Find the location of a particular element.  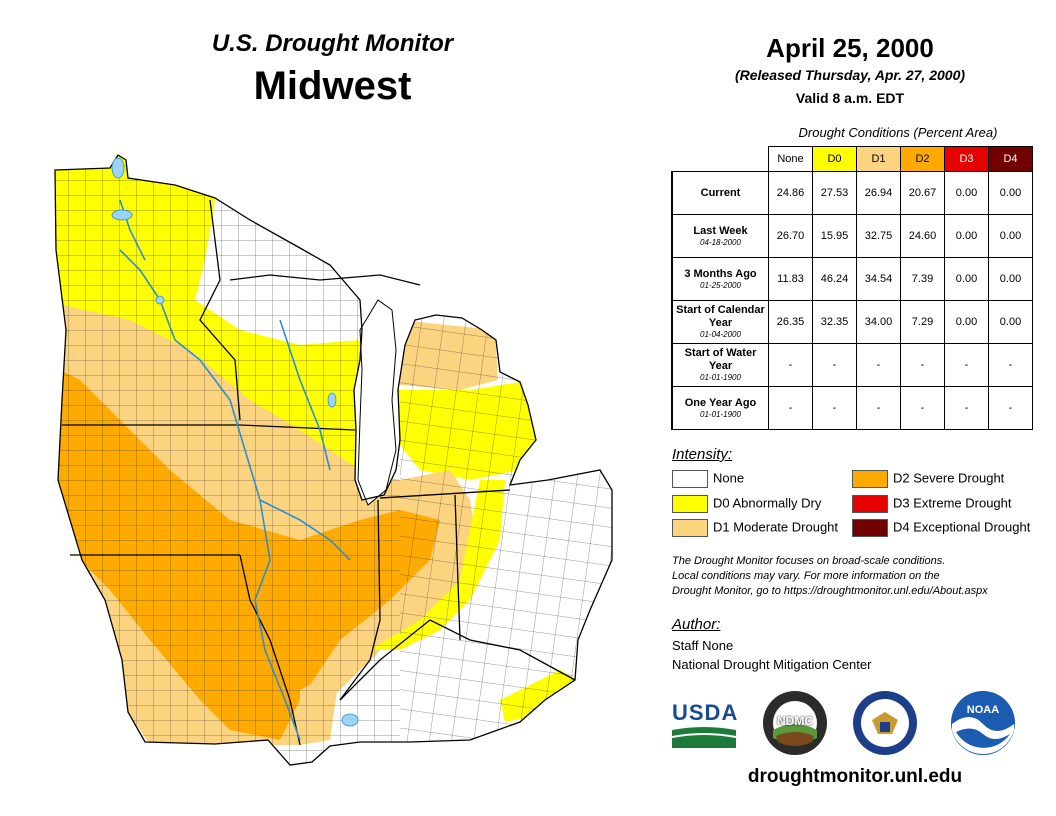

author-org: National Drought Mitigation Center is located at coordinates (772, 664).